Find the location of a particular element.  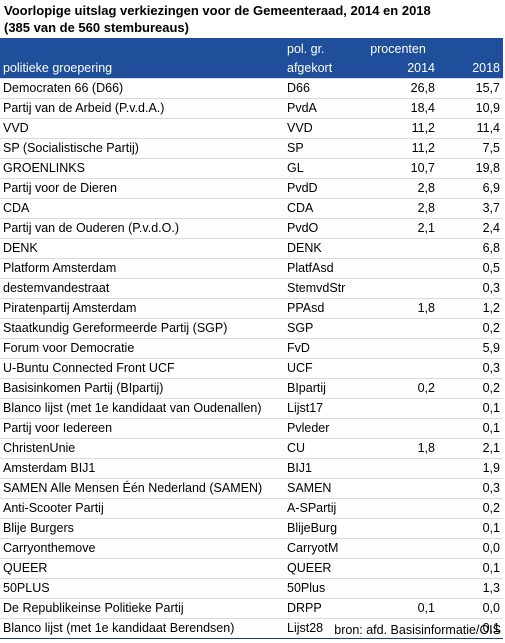

table-row: ChristenUnie CU 1,8 2,1 is located at coordinates (251, 448).